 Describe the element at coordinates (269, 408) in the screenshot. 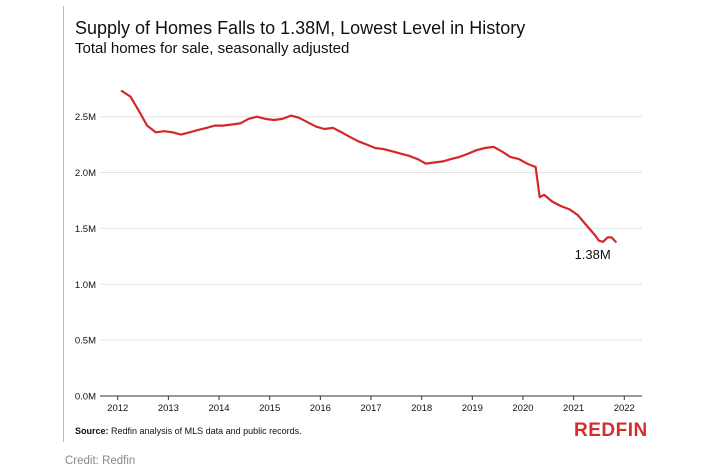

I see `x-tick-label: 2015` at that location.